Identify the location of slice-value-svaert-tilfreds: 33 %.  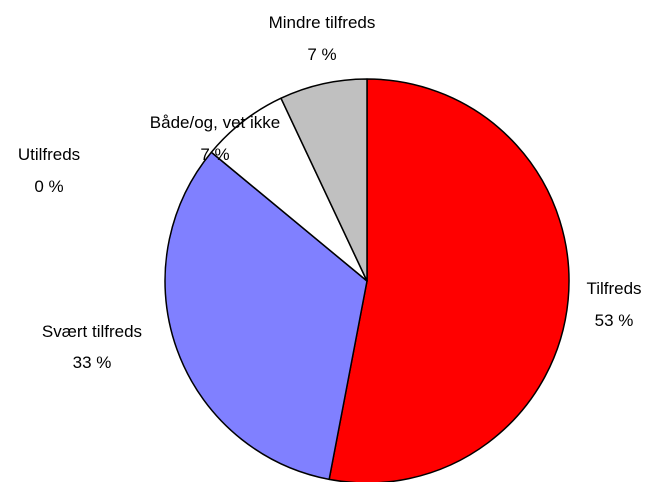
(92, 362).